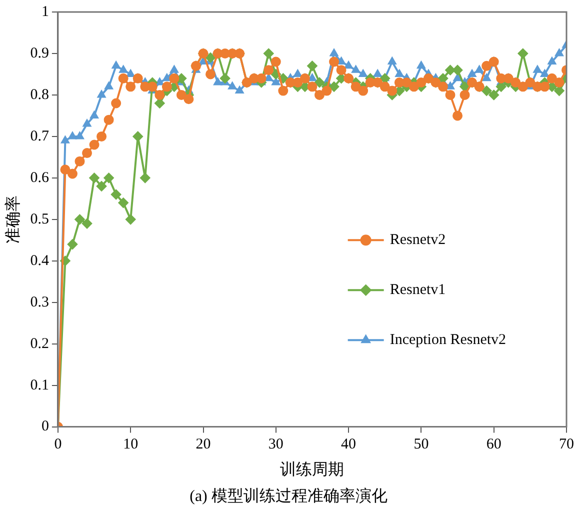  I want to click on y-tick-label: 0.7, so click(40, 136).